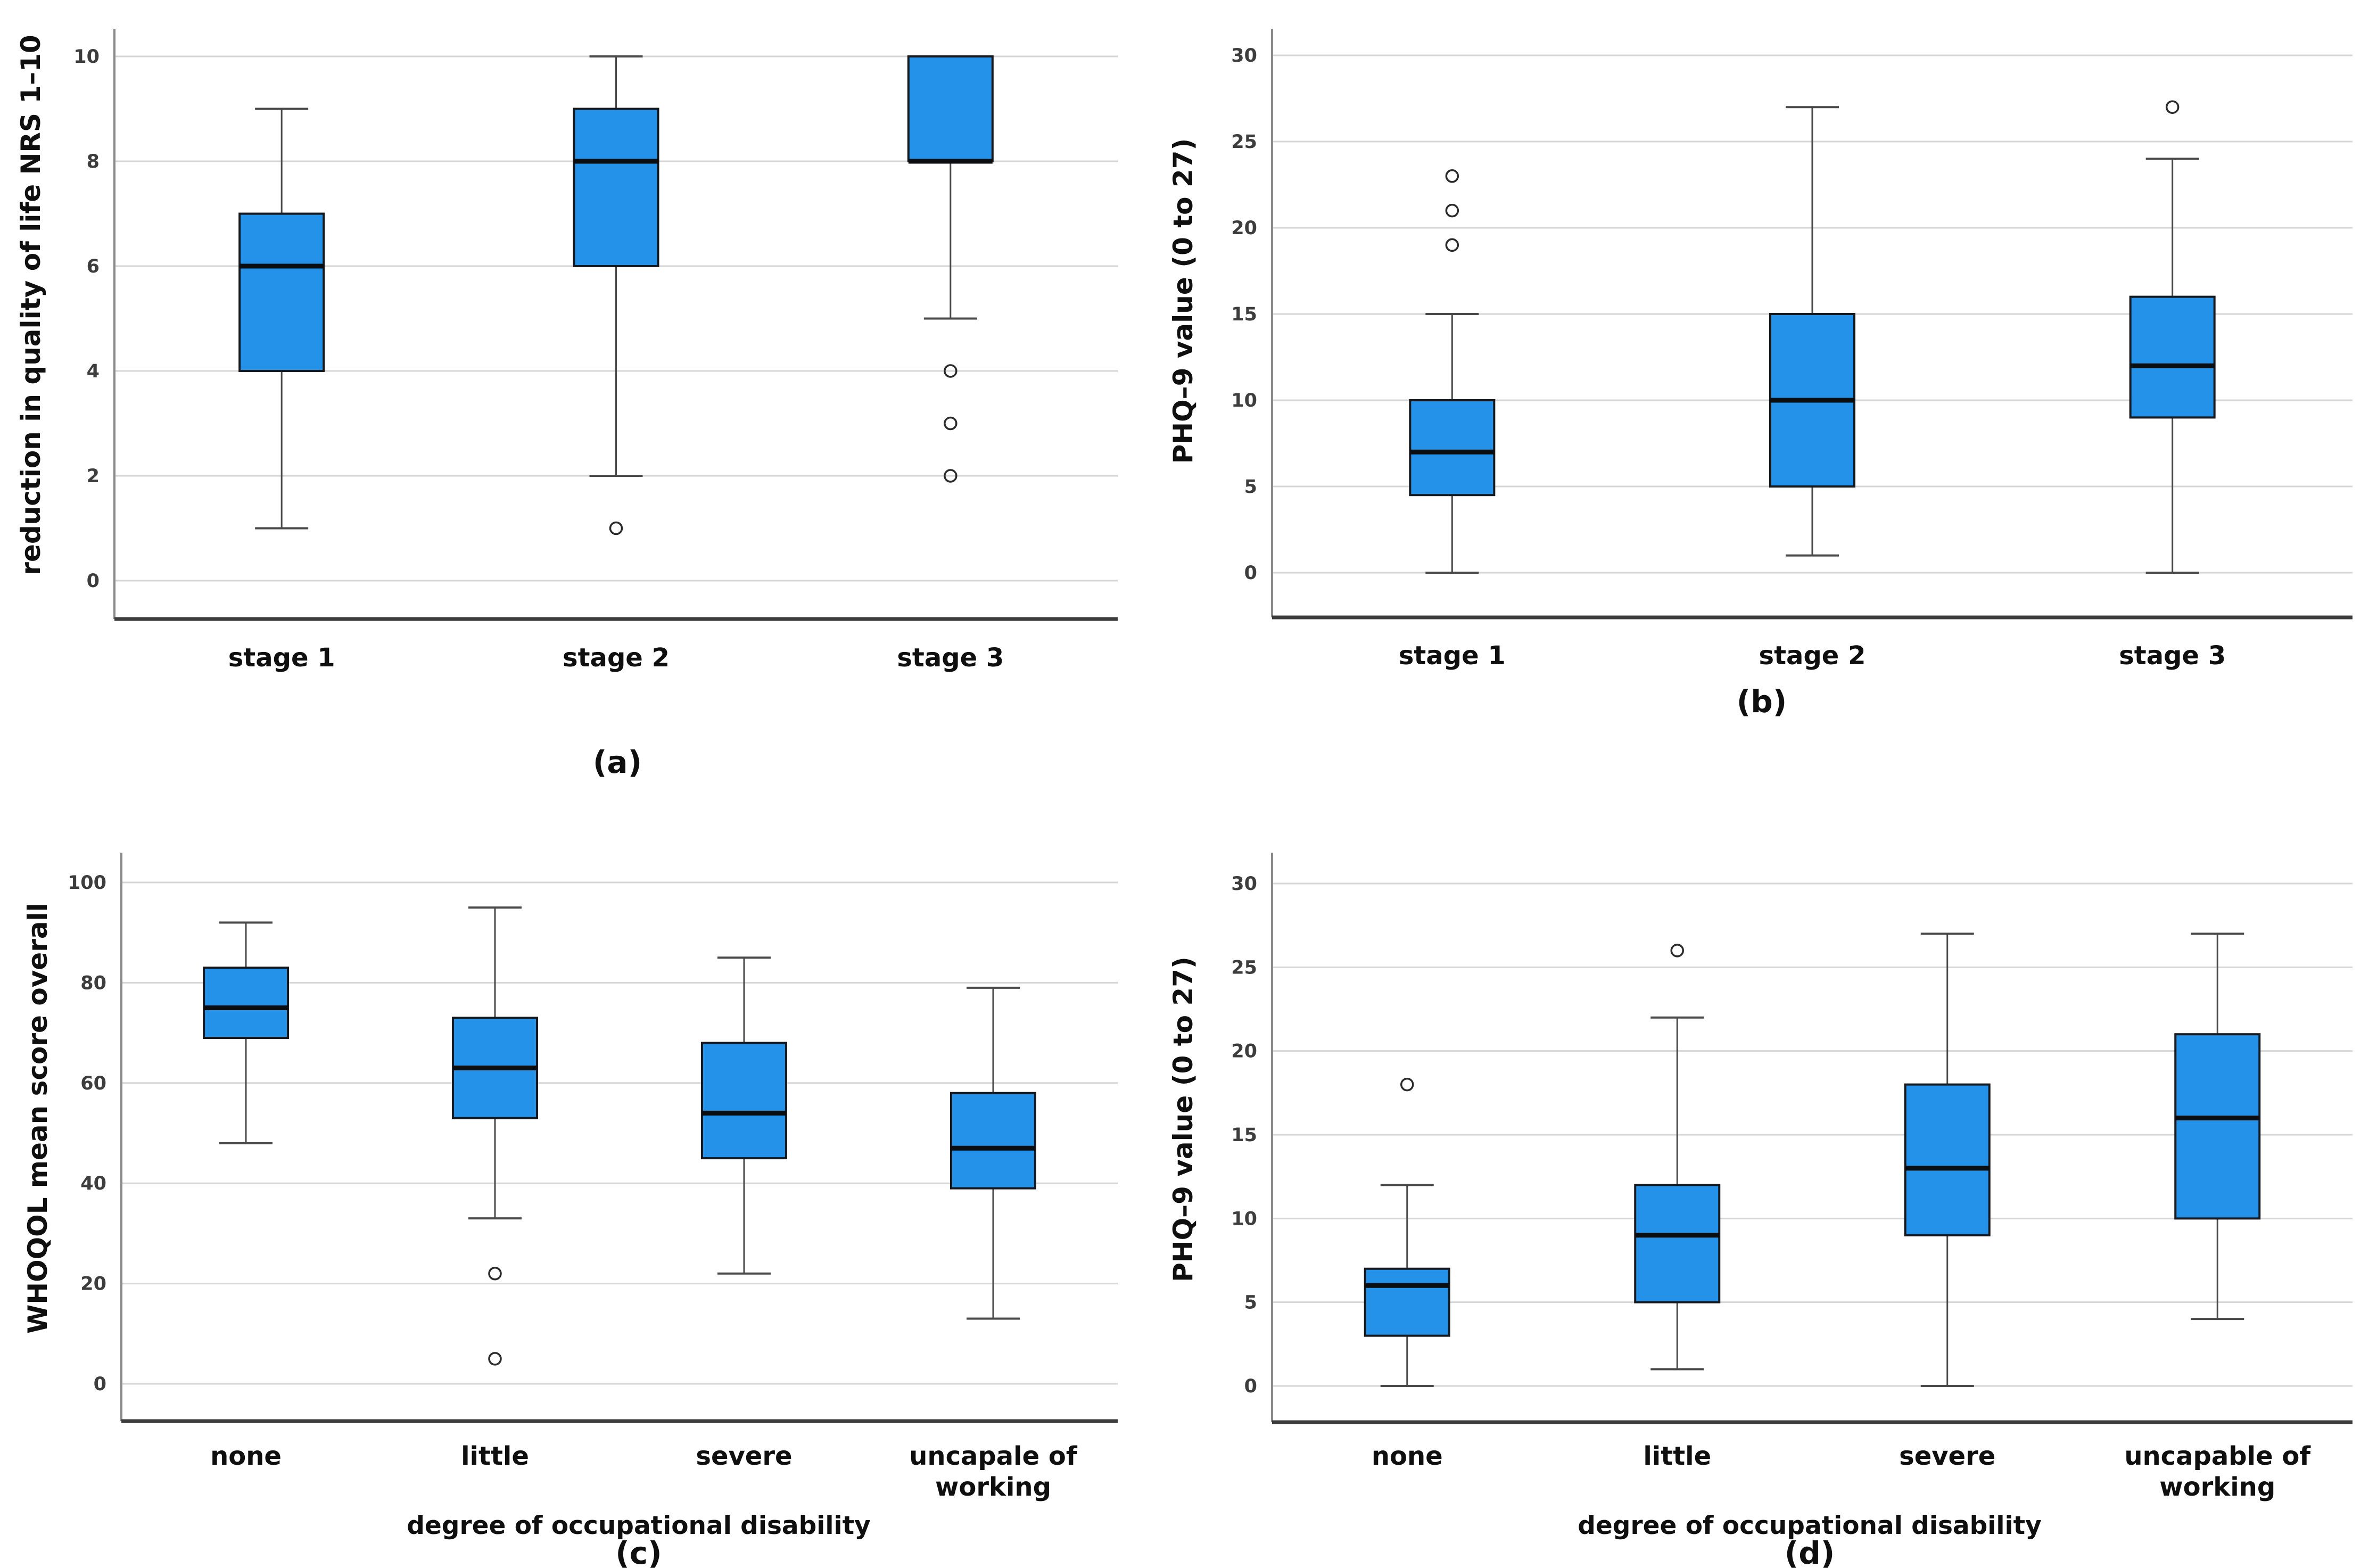 The width and height of the screenshot is (2369, 1568). I want to click on panel-letter: (a), so click(617, 762).